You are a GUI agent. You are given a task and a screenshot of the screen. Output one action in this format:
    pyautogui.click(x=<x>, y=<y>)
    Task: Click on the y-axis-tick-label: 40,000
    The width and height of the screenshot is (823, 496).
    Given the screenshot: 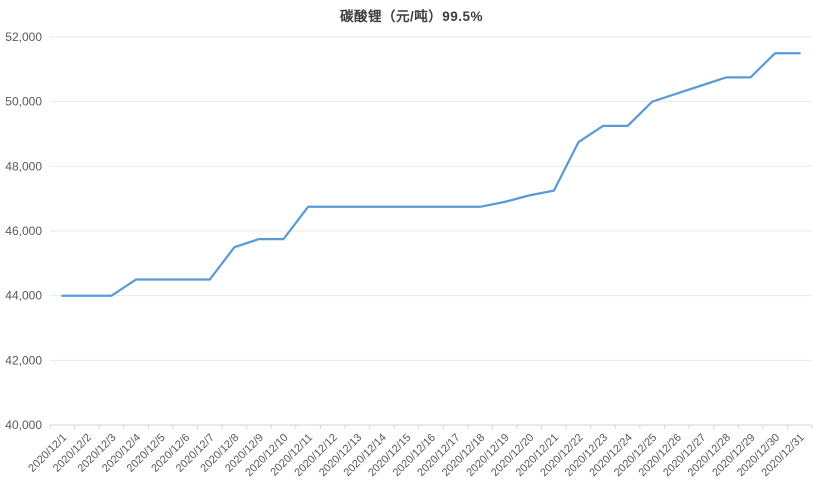 What is the action you would take?
    pyautogui.click(x=23, y=425)
    